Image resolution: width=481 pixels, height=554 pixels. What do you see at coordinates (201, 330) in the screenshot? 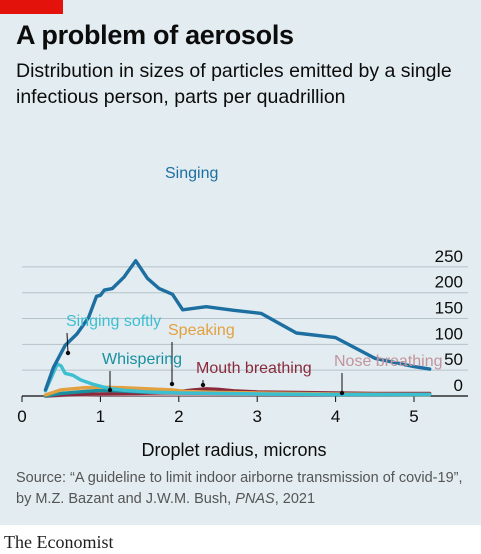
I see `series-label-speaking: Speaking` at bounding box center [201, 330].